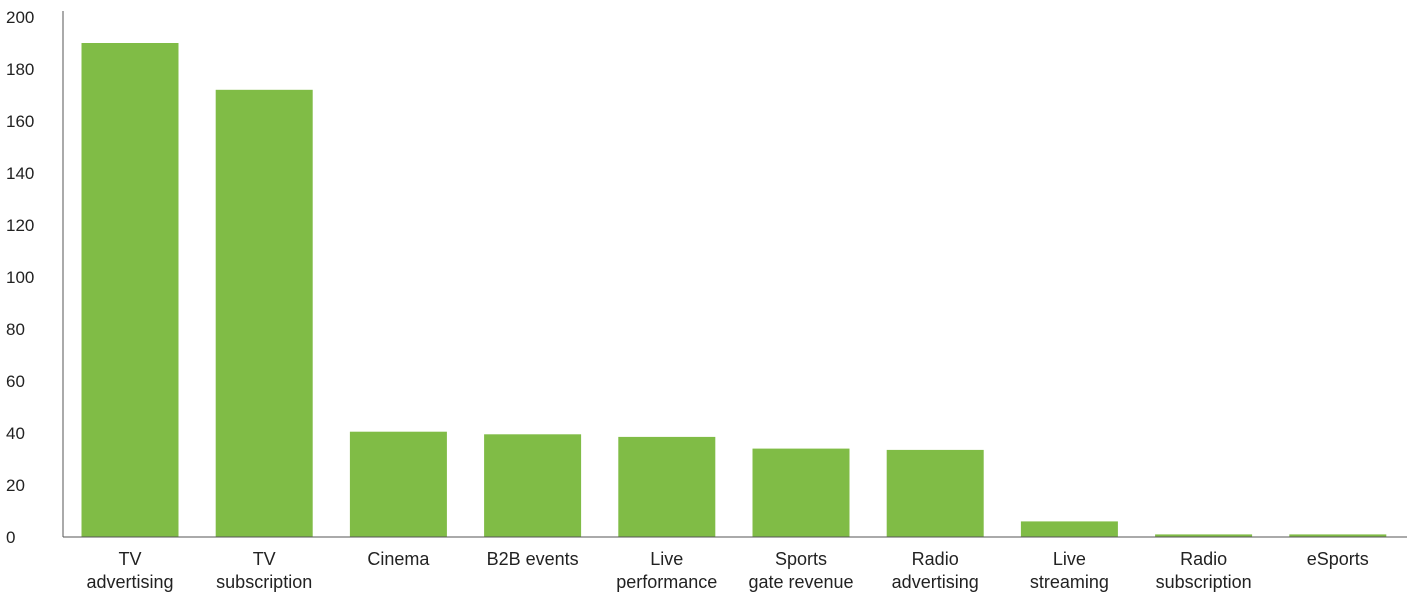 The image size is (1413, 599). Describe the element at coordinates (20, 225) in the screenshot. I see `y-tick-label: 120` at that location.